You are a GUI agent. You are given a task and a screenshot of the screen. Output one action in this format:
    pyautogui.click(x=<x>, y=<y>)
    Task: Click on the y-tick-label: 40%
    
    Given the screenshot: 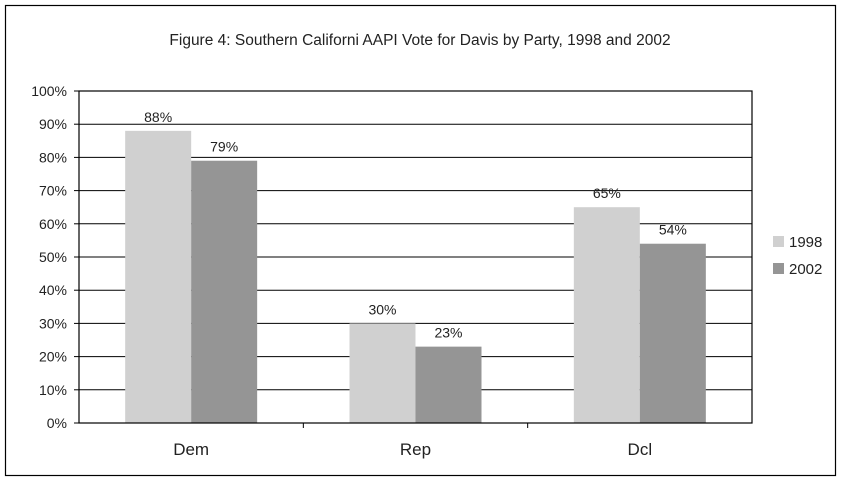 What is the action you would take?
    pyautogui.click(x=53, y=290)
    